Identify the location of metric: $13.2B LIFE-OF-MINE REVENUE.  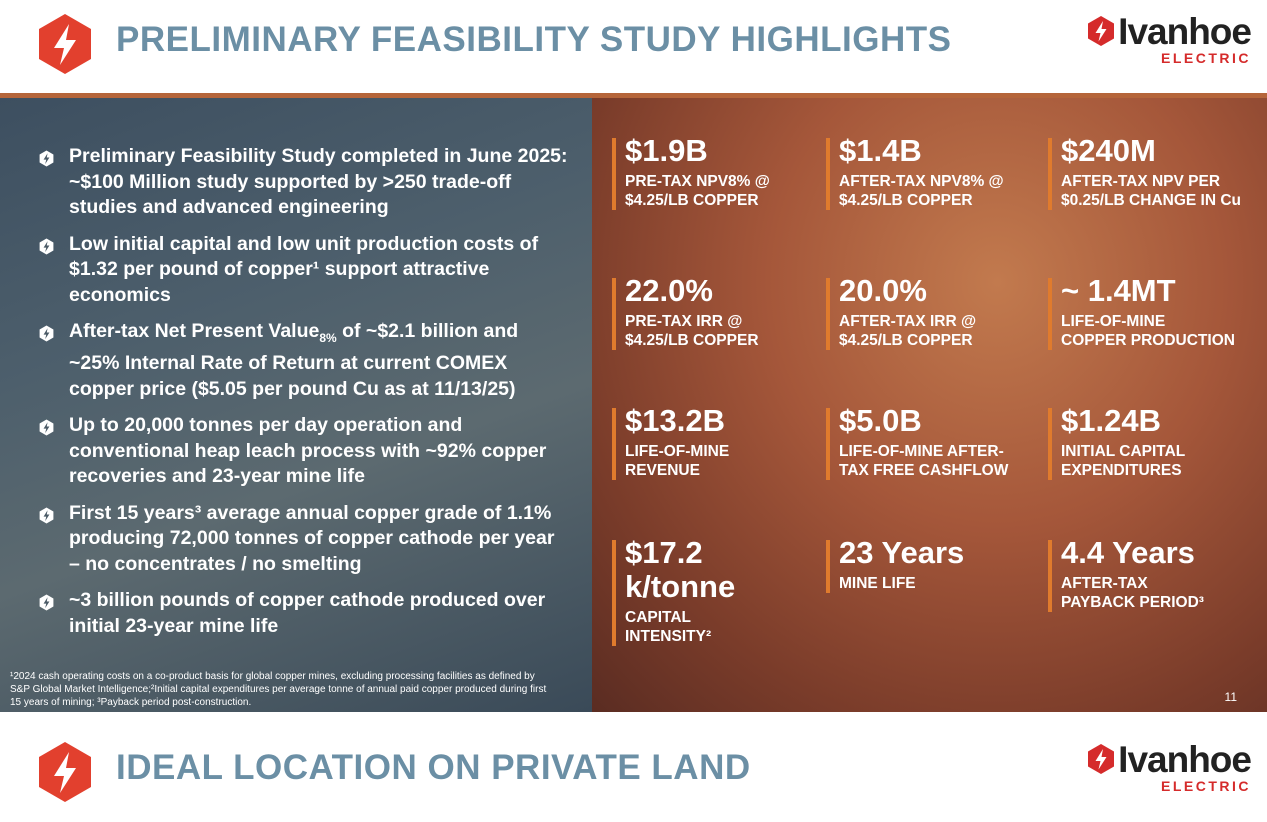
(721, 442).